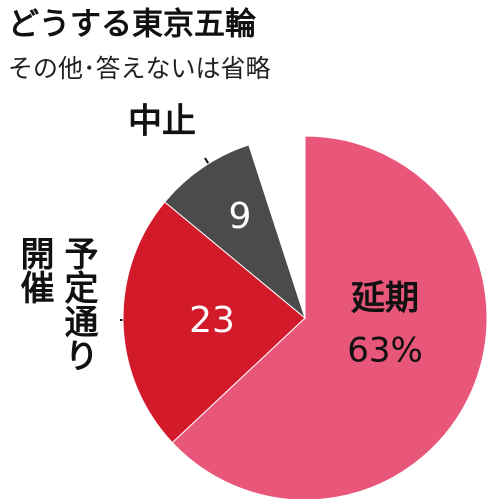 The image size is (500, 499). I want to click on value-label: 23, so click(212, 320).